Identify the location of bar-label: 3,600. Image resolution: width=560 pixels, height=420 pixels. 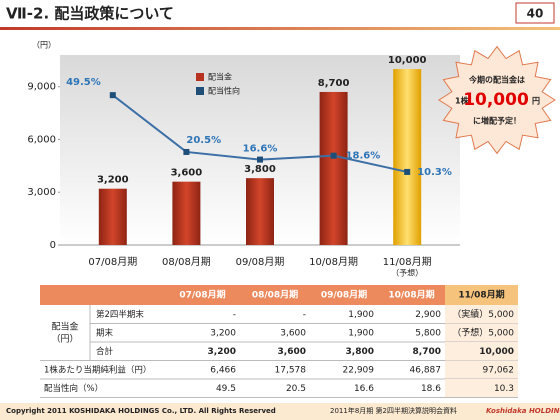
(187, 173).